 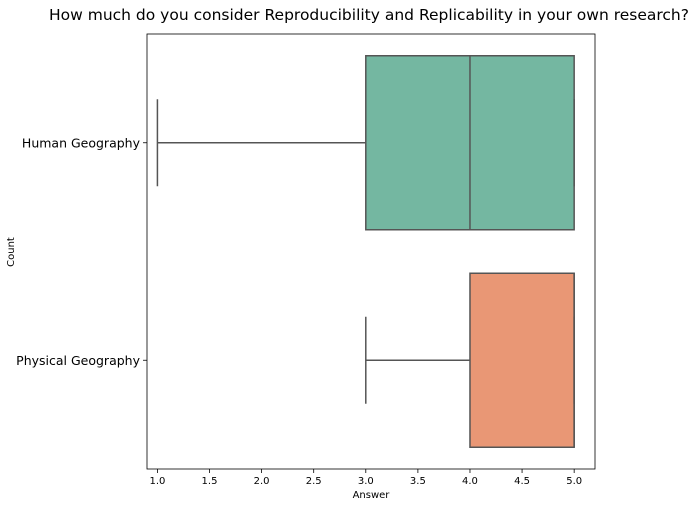 What do you see at coordinates (314, 481) in the screenshot?
I see `x-tick-label: 2.5` at bounding box center [314, 481].